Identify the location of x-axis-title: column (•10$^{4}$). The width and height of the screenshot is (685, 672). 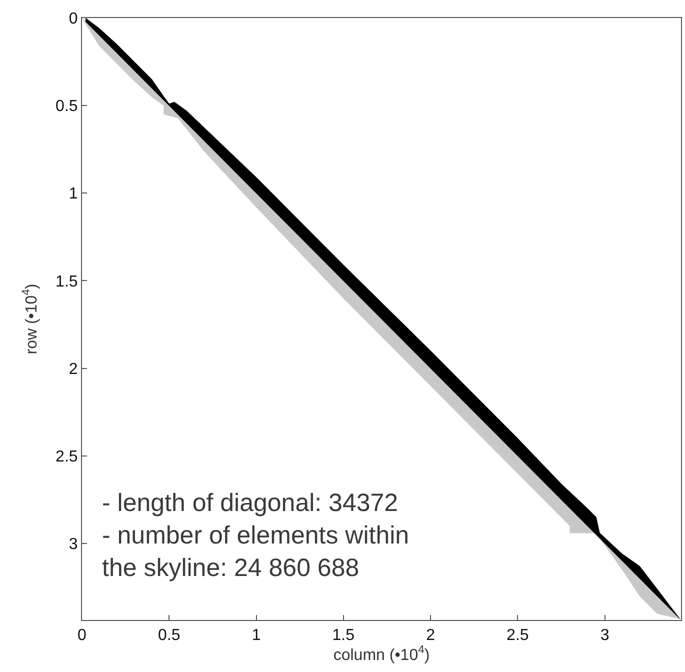
(381, 654).